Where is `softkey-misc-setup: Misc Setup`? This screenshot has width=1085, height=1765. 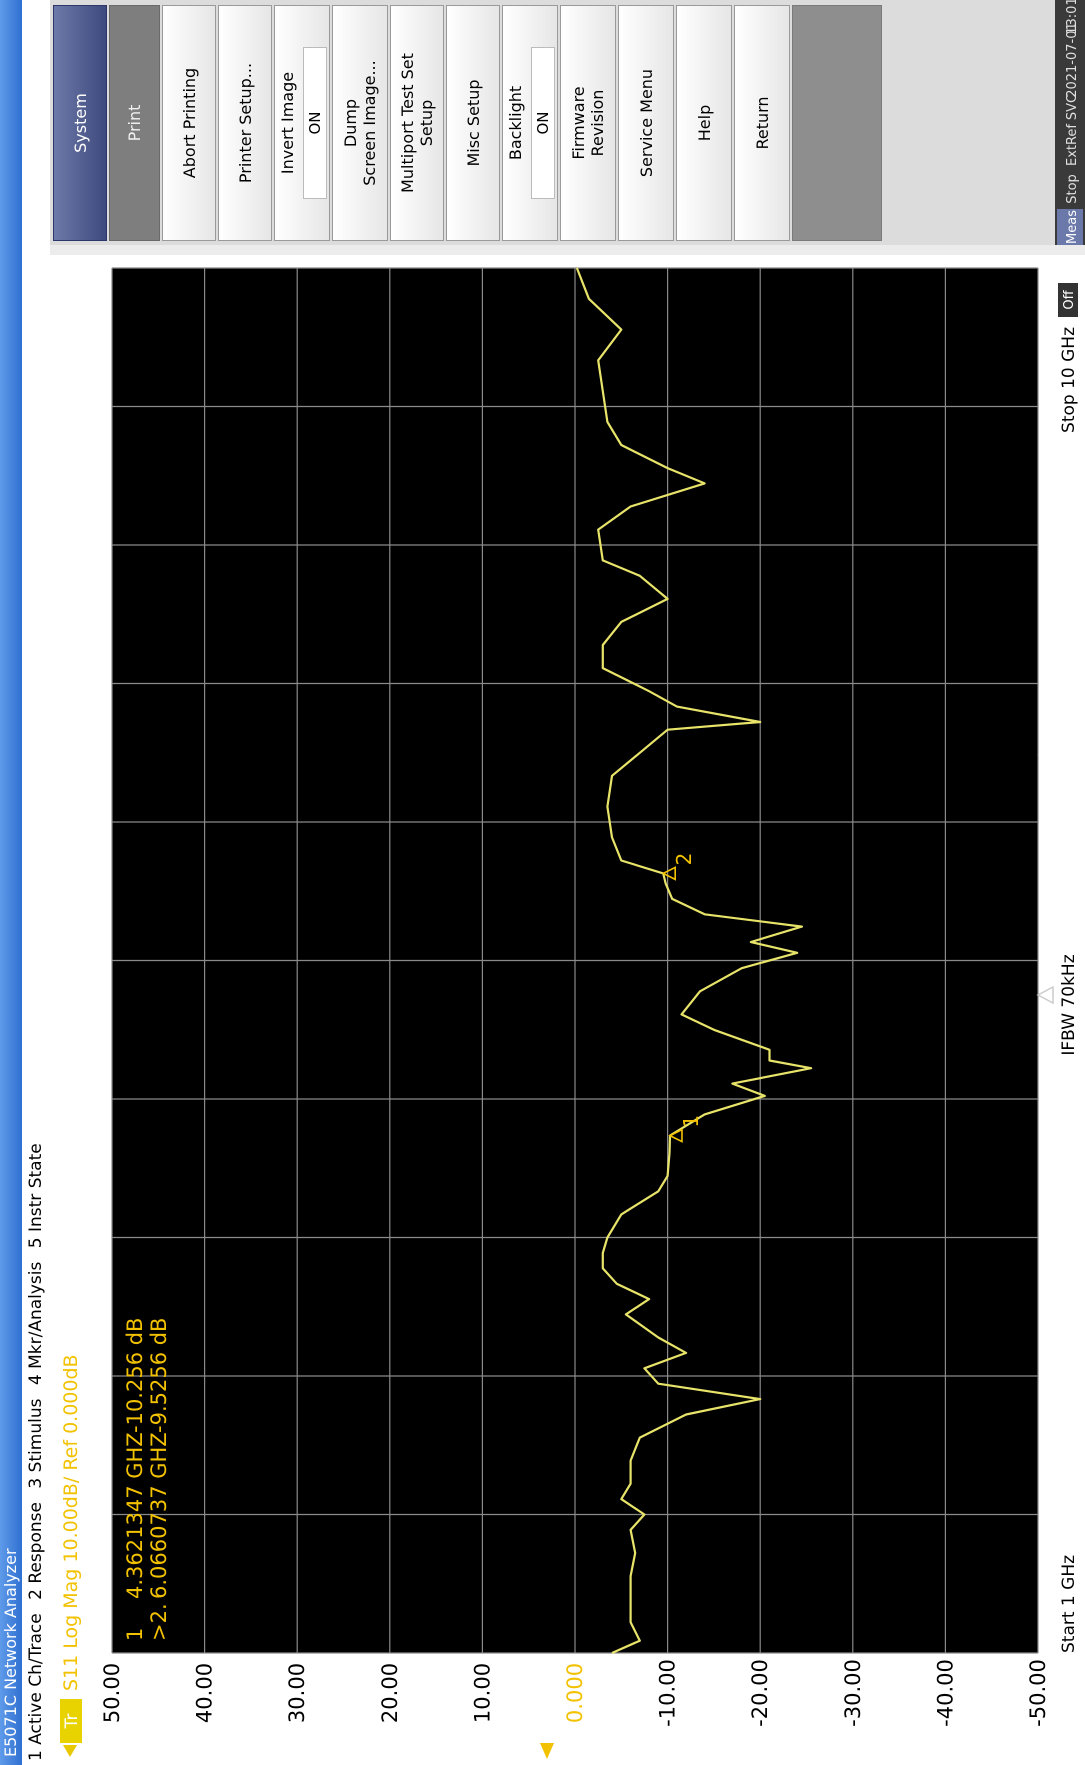 softkey-misc-setup: Misc Setup is located at coordinates (473, 123).